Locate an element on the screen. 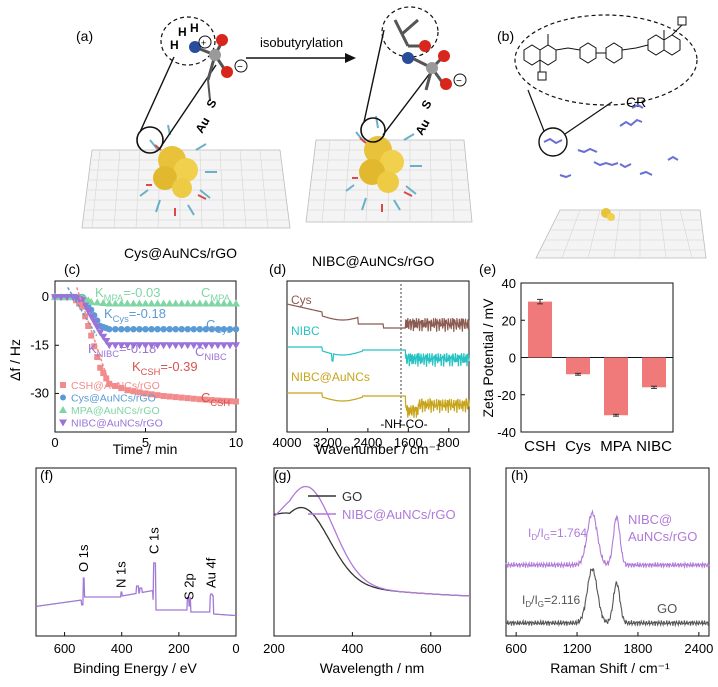 This screenshot has width=718, height=687. charge-plus: + is located at coordinates (203, 43).